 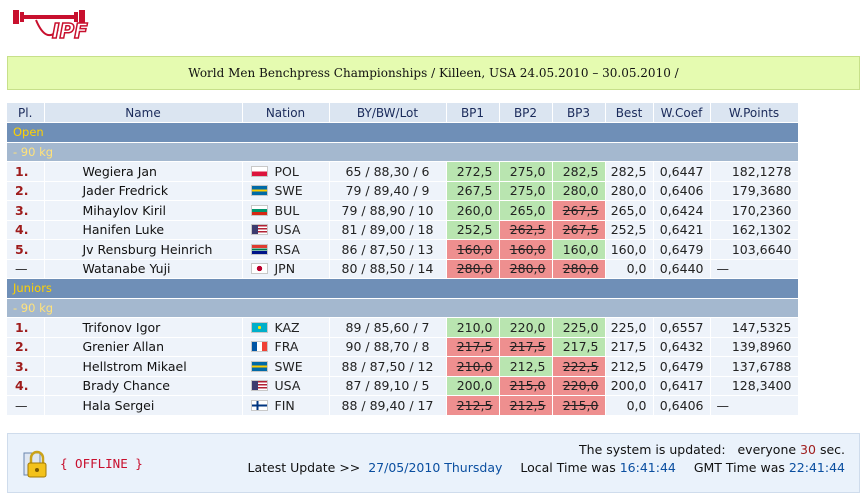 What do you see at coordinates (143, 113) in the screenshot?
I see `col-header-name: Name` at bounding box center [143, 113].